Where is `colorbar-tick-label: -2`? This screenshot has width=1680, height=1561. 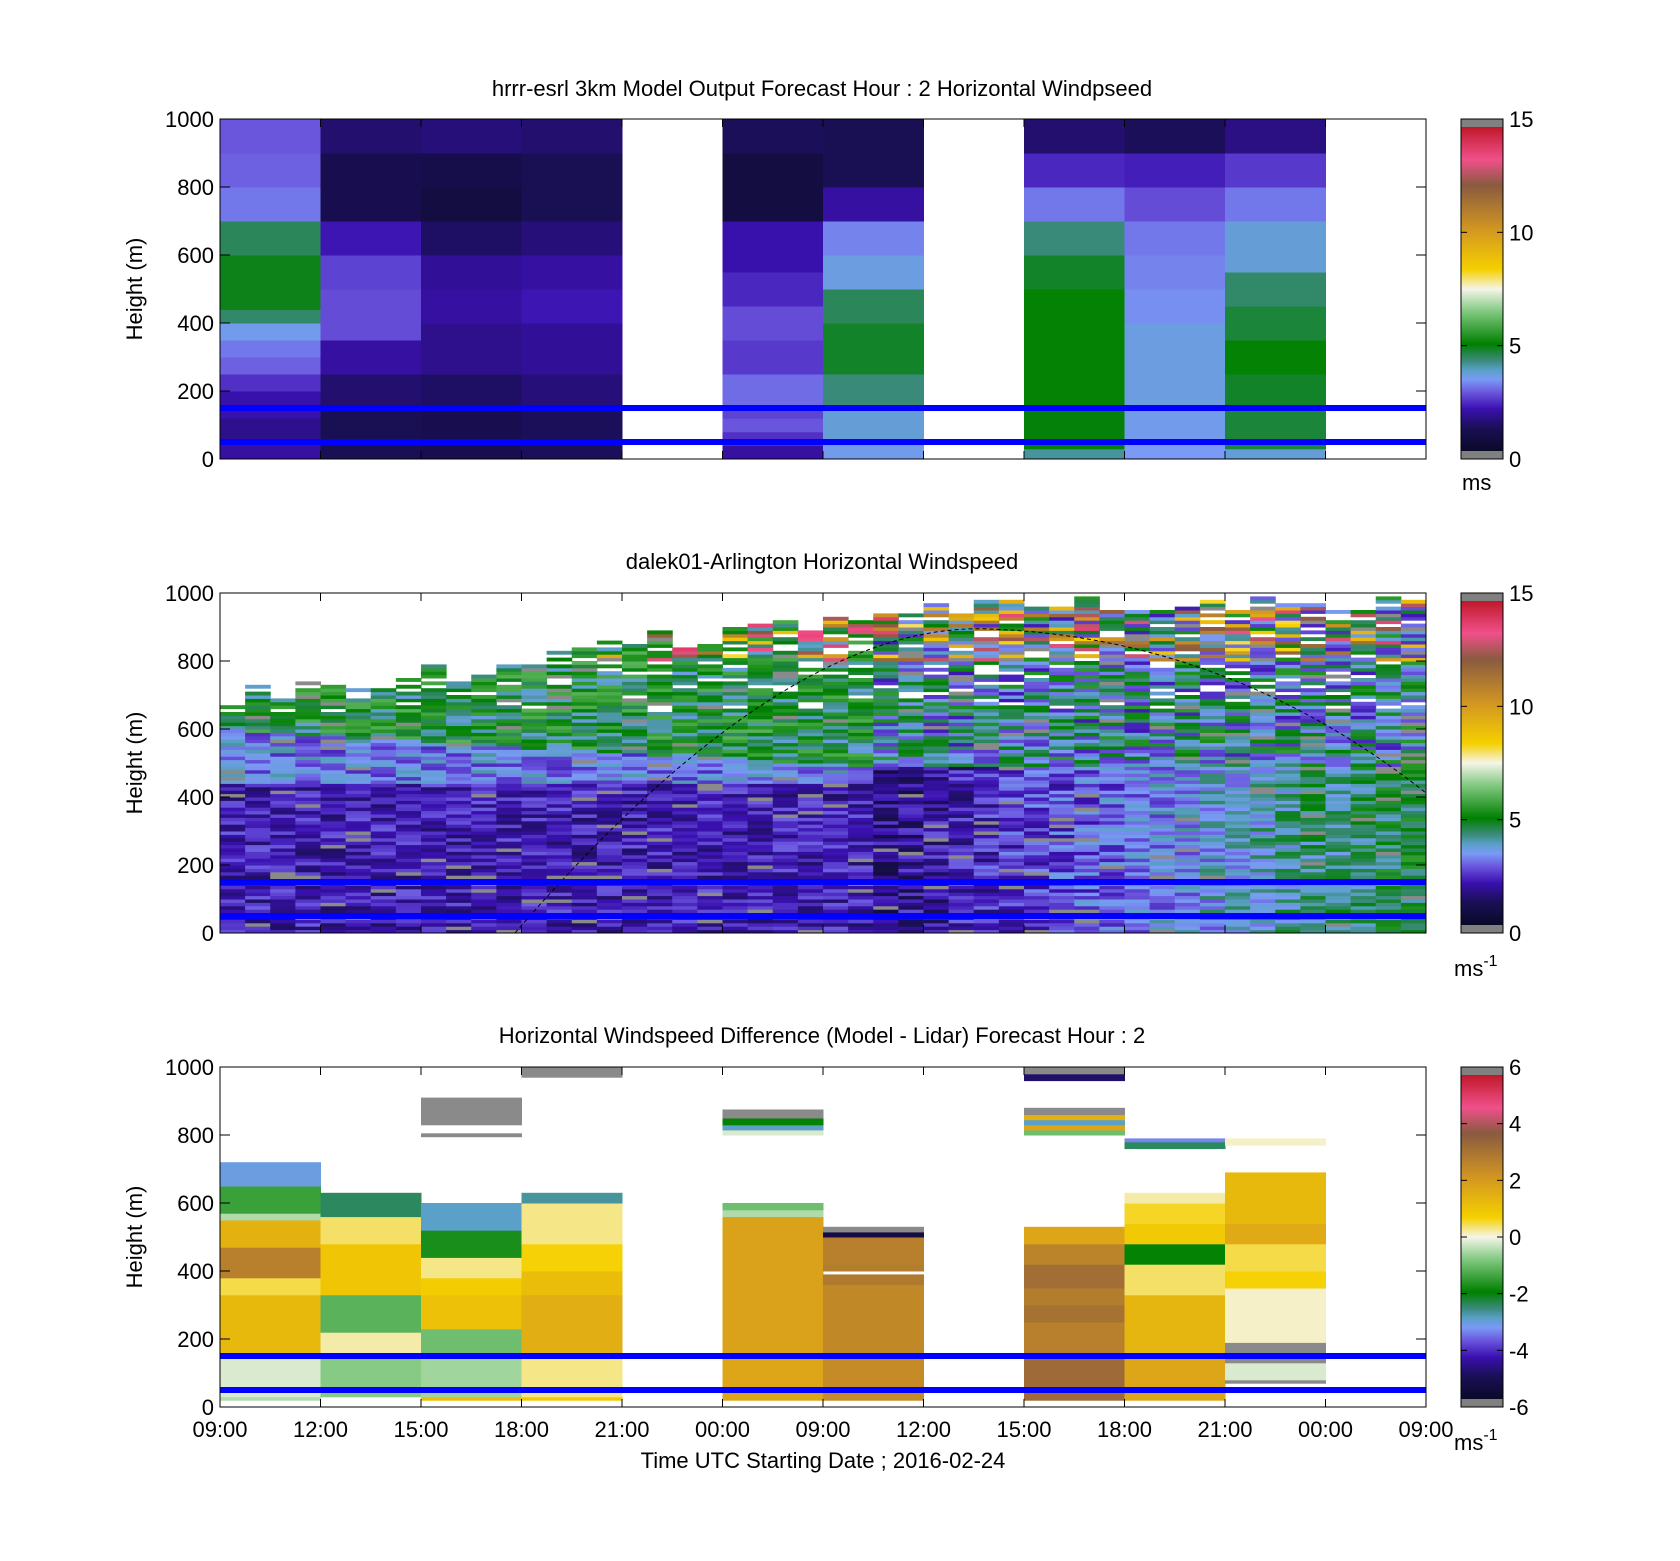
colorbar-tick-label: -2 is located at coordinates (1519, 1294).